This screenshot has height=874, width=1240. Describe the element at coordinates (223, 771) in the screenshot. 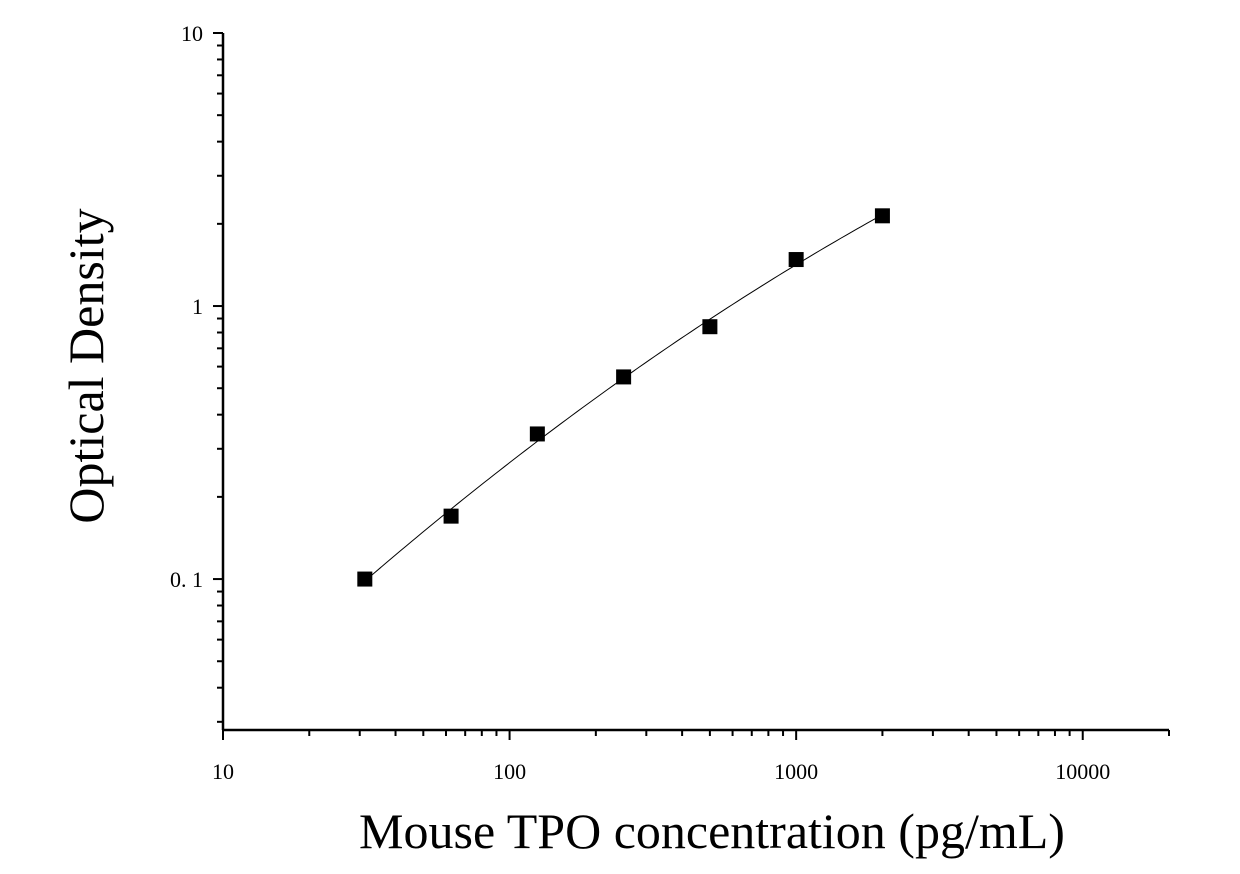

I see `x-tick-label: 10` at that location.